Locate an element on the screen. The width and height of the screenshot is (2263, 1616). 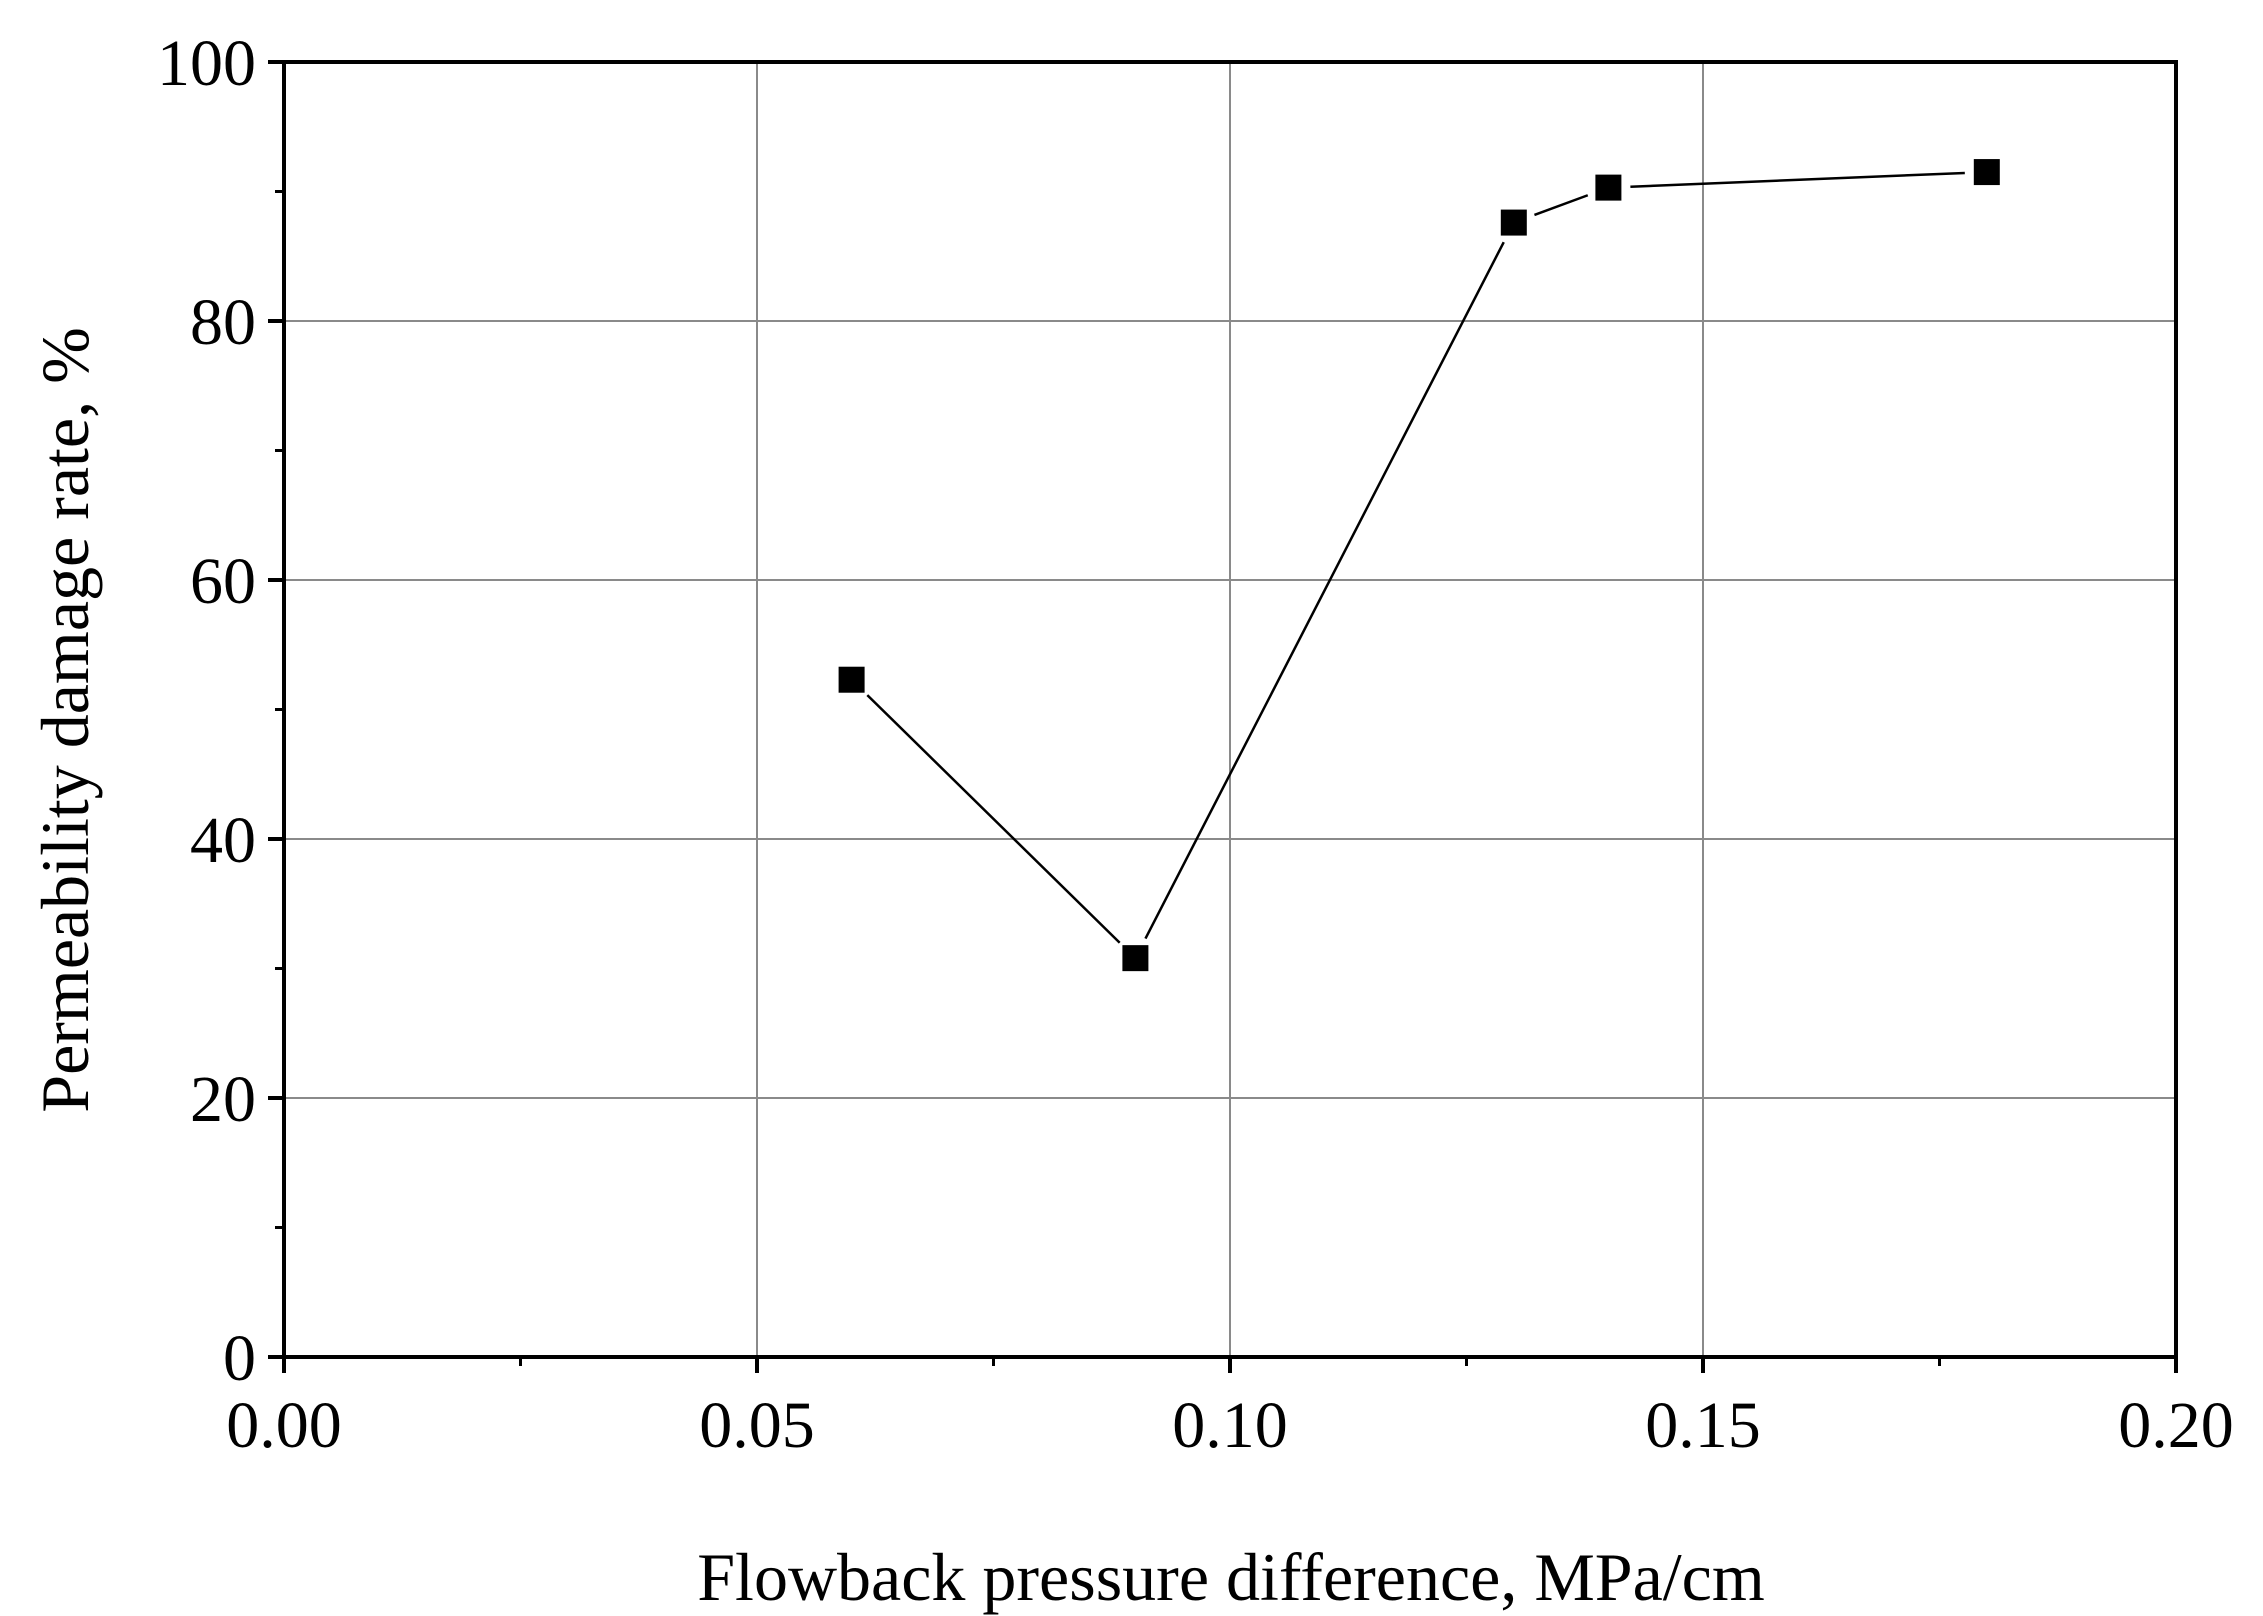
x-tick-label: 0.05 is located at coordinates (757, 1425).